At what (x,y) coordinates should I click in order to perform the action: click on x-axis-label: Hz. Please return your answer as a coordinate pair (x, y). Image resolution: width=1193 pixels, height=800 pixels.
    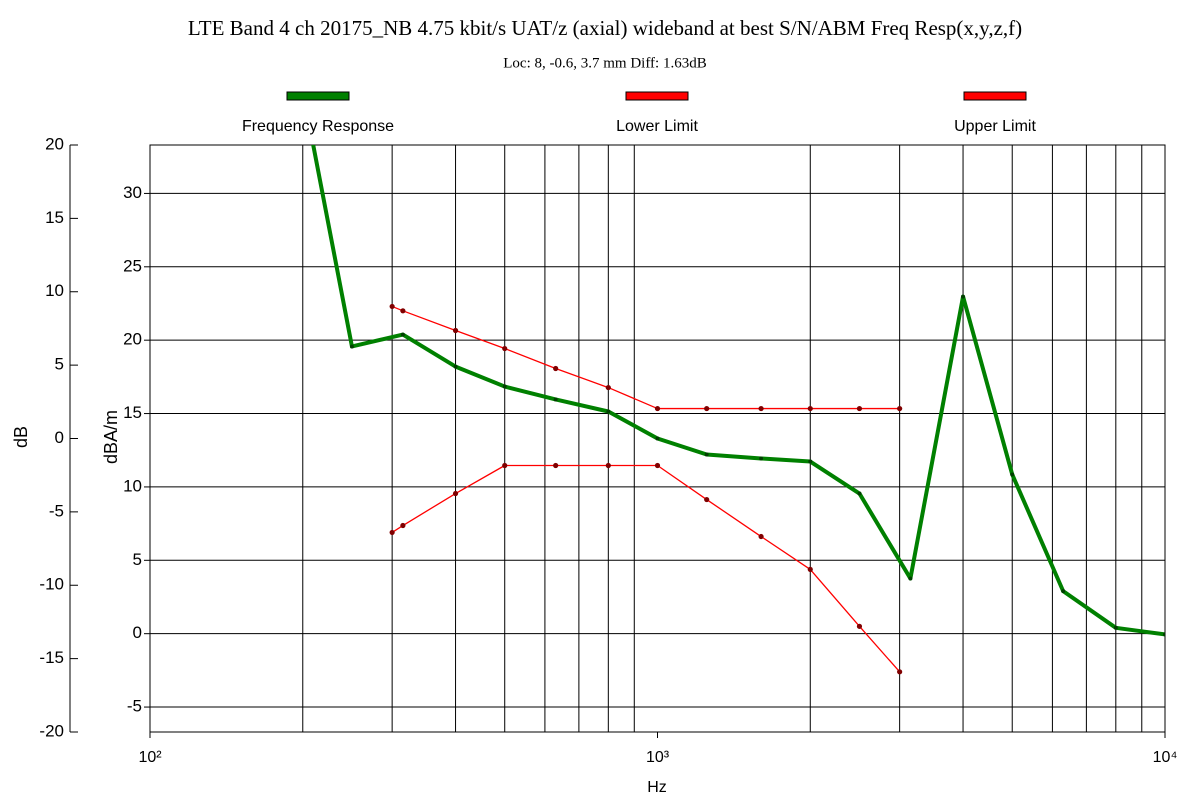
    Looking at the image, I should click on (657, 787).